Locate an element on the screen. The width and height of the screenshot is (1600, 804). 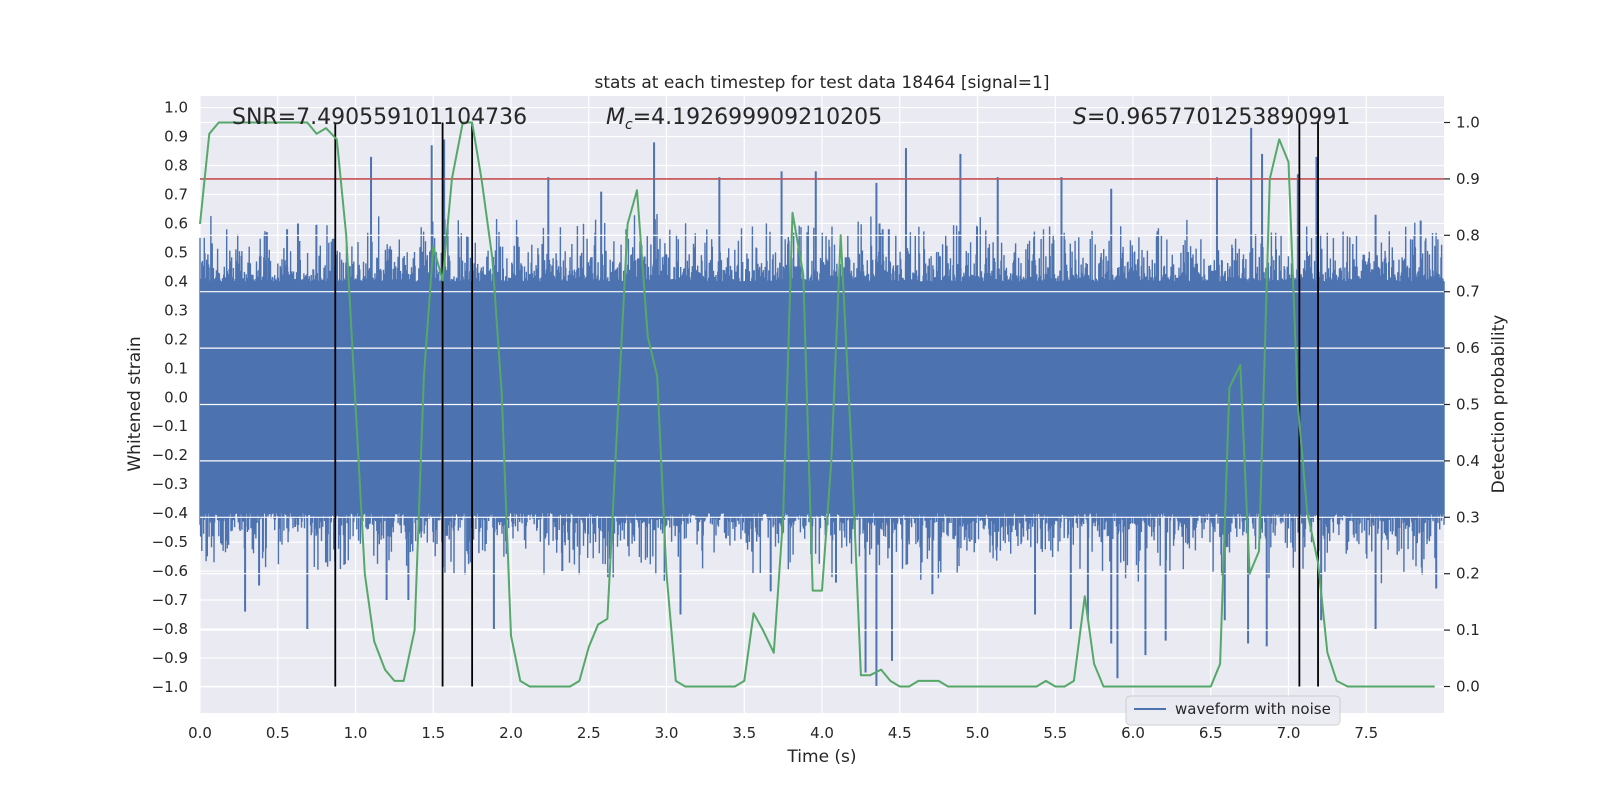
y-tick-label: 0.0 is located at coordinates (176, 397).